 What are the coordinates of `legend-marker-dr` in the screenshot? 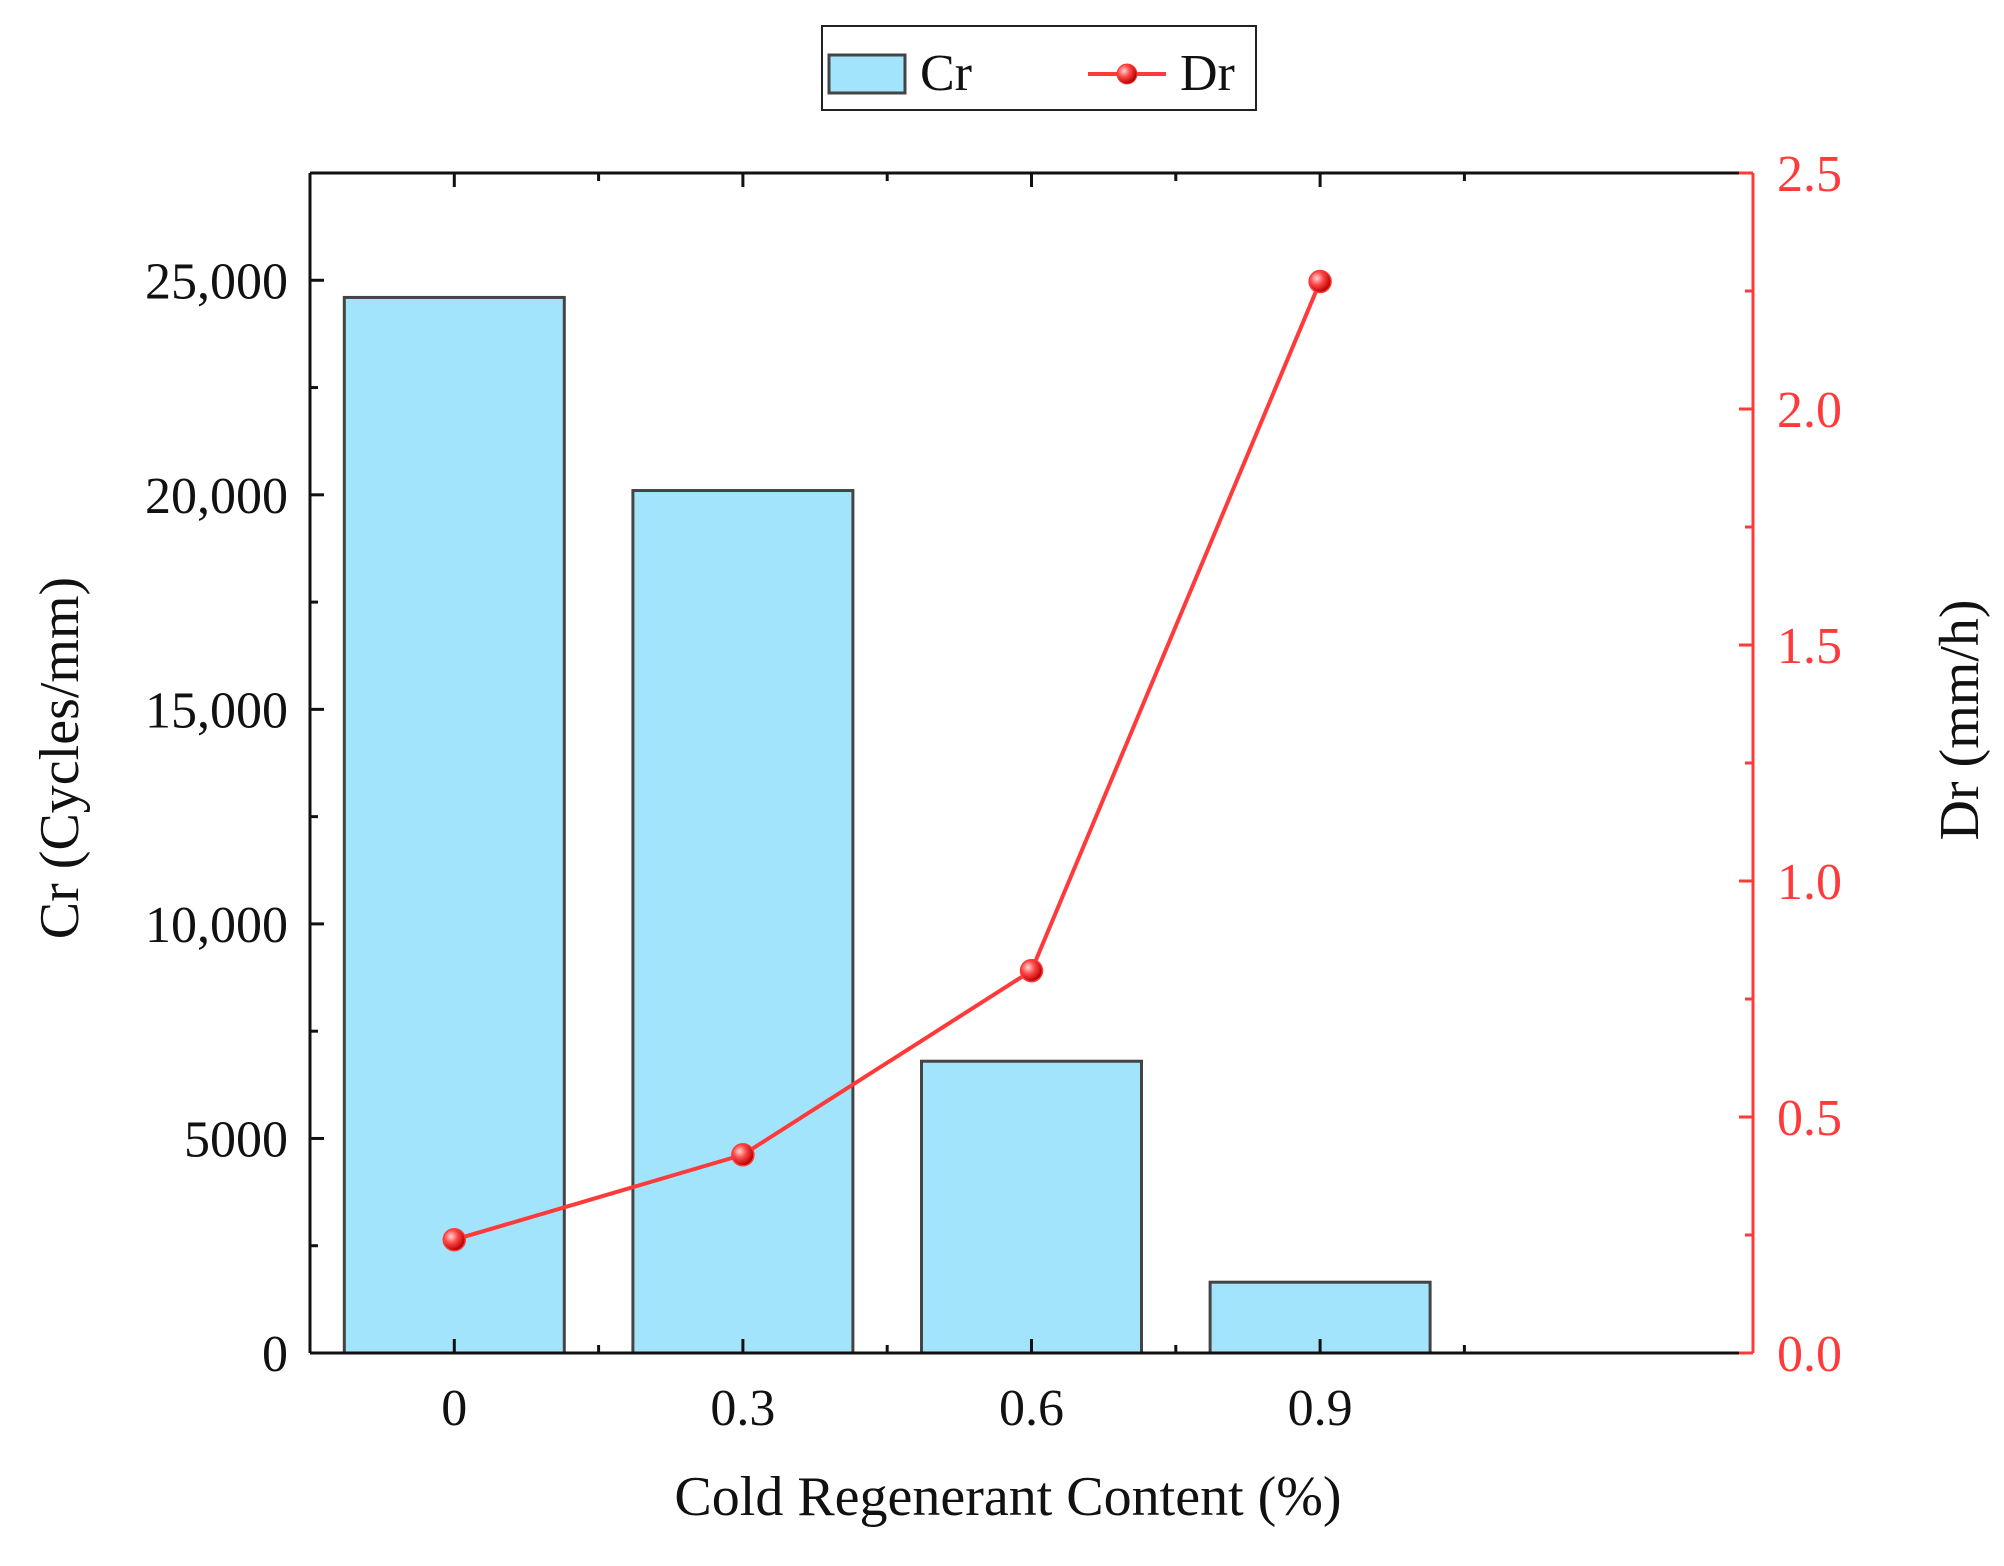 It's located at (1127, 74).